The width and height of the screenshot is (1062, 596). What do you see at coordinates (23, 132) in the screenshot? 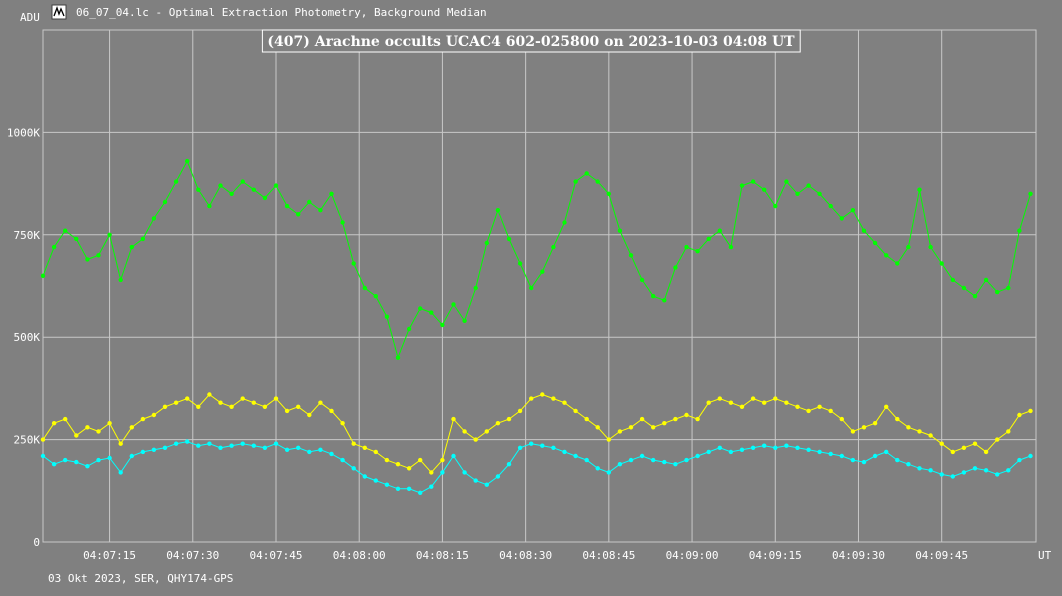
I see `y-tick-label: 1000K` at bounding box center [23, 132].